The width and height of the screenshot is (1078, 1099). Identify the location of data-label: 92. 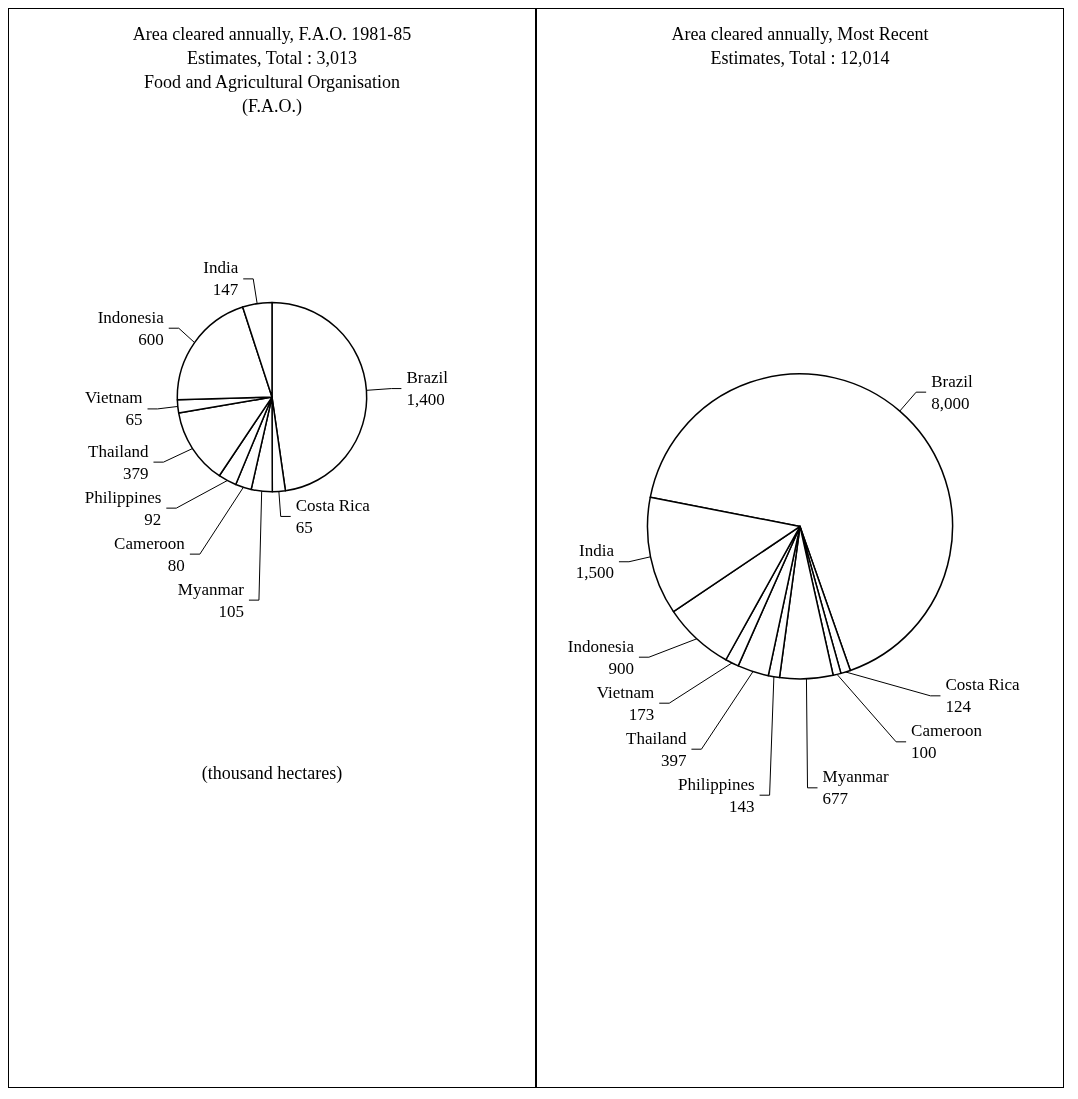
(153, 519).